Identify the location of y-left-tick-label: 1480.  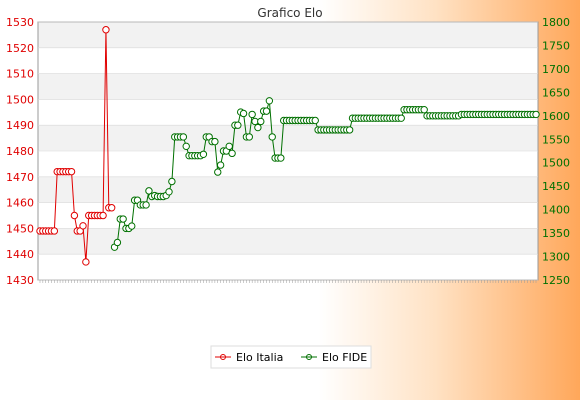
(20, 151).